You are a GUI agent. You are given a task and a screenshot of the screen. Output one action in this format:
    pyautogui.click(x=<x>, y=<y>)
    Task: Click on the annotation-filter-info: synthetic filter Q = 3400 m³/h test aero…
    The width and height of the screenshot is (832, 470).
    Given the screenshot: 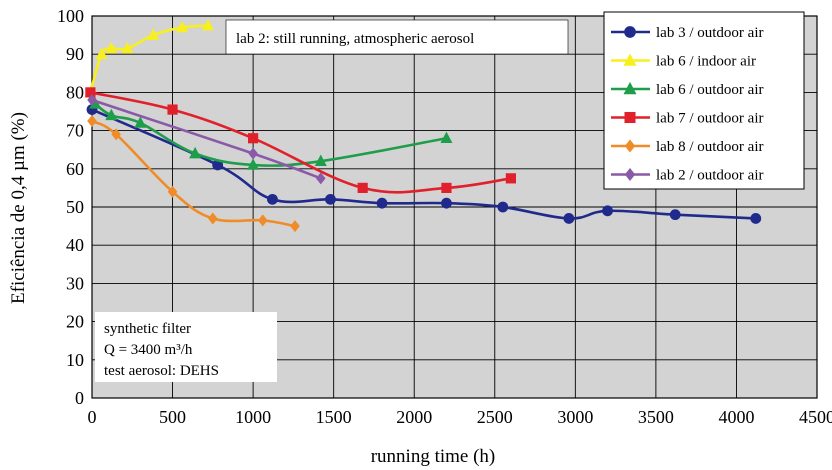 What is the action you would take?
    pyautogui.click(x=186, y=347)
    